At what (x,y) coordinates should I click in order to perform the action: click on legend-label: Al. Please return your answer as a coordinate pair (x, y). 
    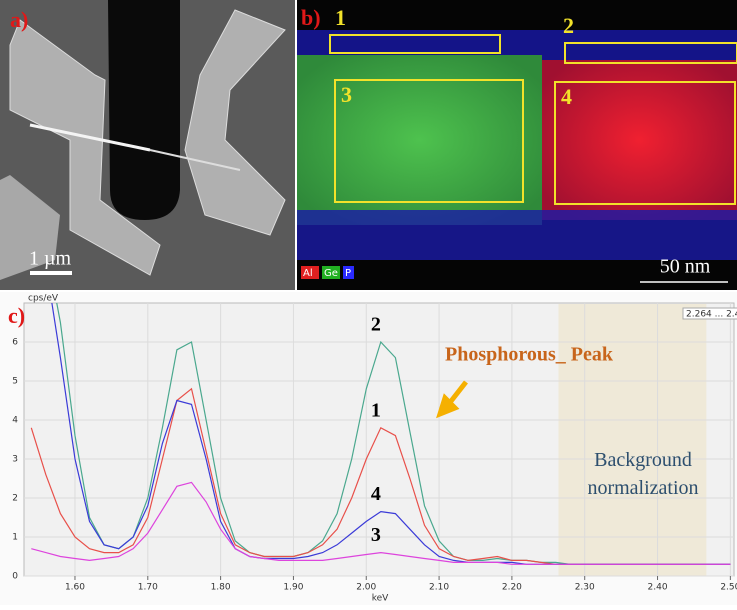
    Looking at the image, I should click on (308, 273).